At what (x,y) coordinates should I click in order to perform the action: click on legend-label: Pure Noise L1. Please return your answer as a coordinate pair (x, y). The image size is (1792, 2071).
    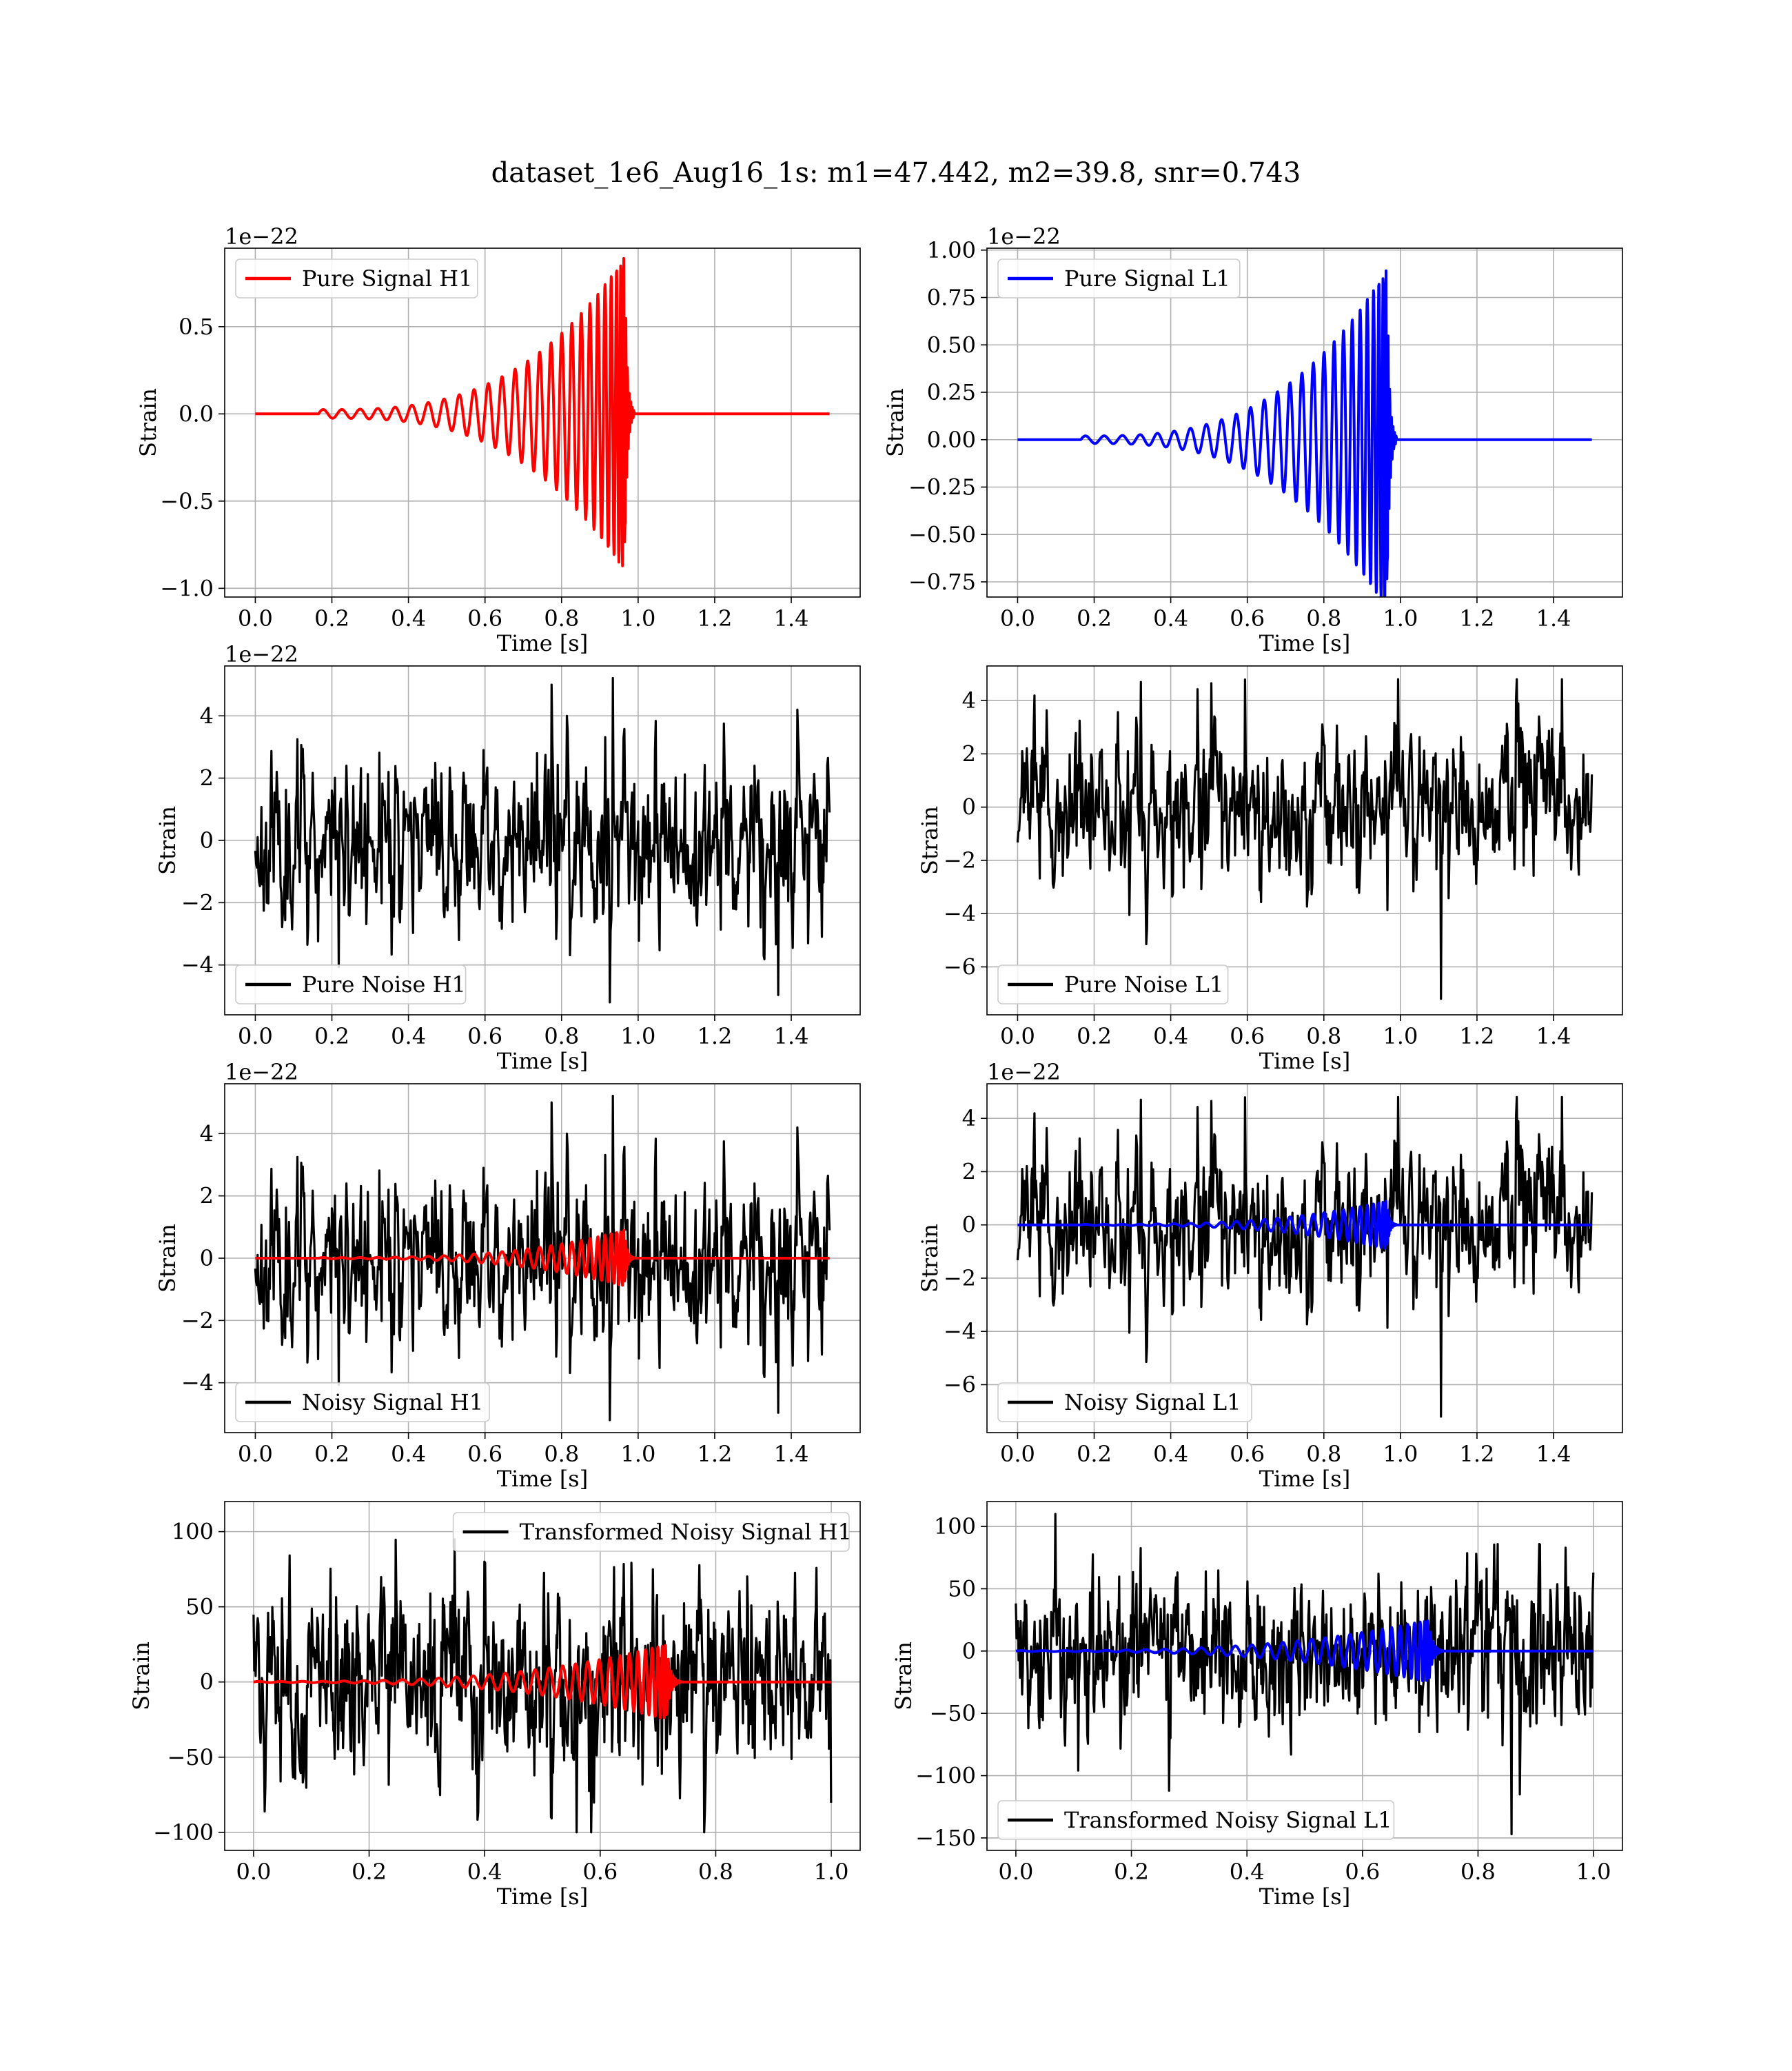
    Looking at the image, I should click on (1143, 984).